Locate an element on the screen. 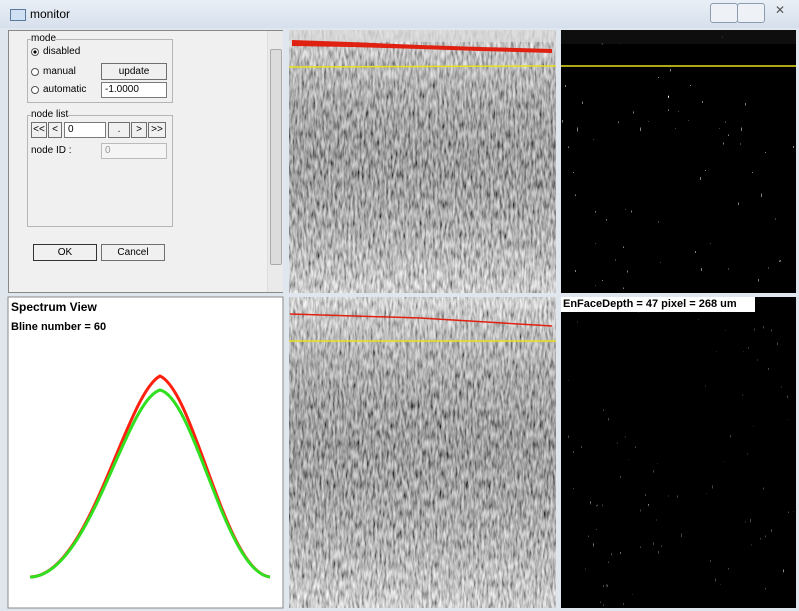  group-label: node list is located at coordinates (50, 114).